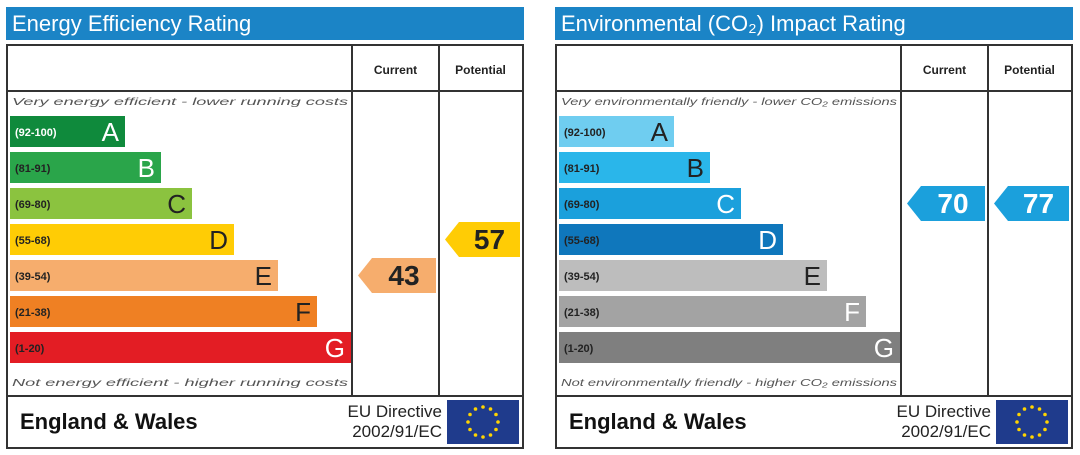 This screenshot has height=455, width=1080. I want to click on potential-rating-value: 57, so click(489, 239).